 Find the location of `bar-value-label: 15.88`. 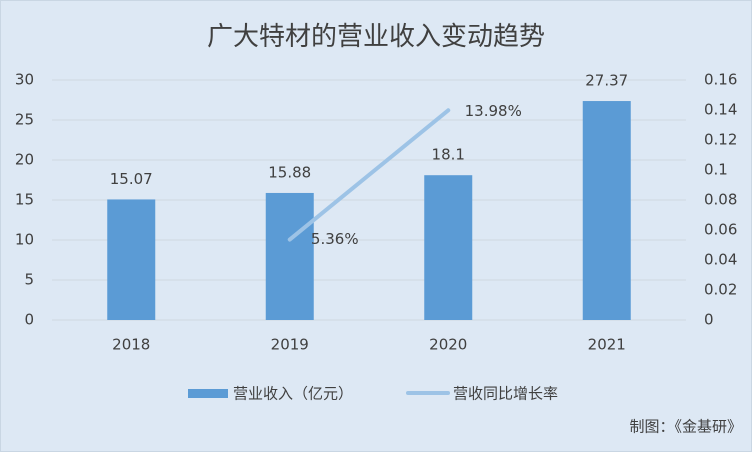

bar-value-label: 15.88 is located at coordinates (289, 172).